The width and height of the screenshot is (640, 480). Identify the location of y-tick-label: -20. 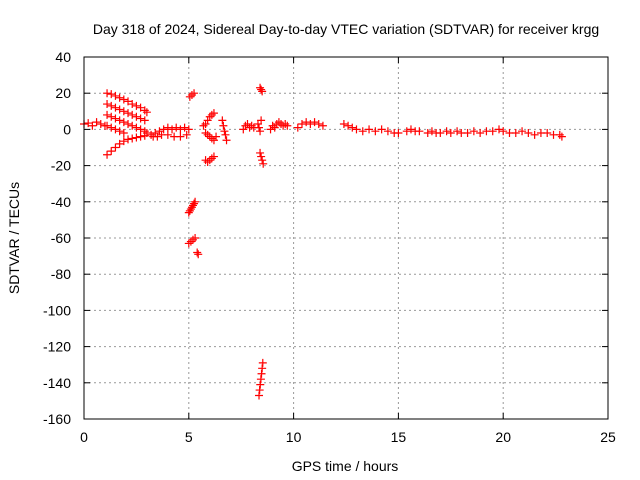
(61, 166).